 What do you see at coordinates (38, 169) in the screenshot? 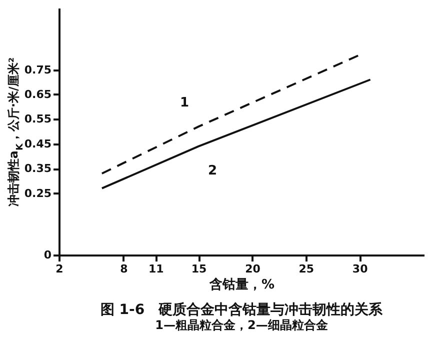
I see `y-tick-label: 0.35` at bounding box center [38, 169].